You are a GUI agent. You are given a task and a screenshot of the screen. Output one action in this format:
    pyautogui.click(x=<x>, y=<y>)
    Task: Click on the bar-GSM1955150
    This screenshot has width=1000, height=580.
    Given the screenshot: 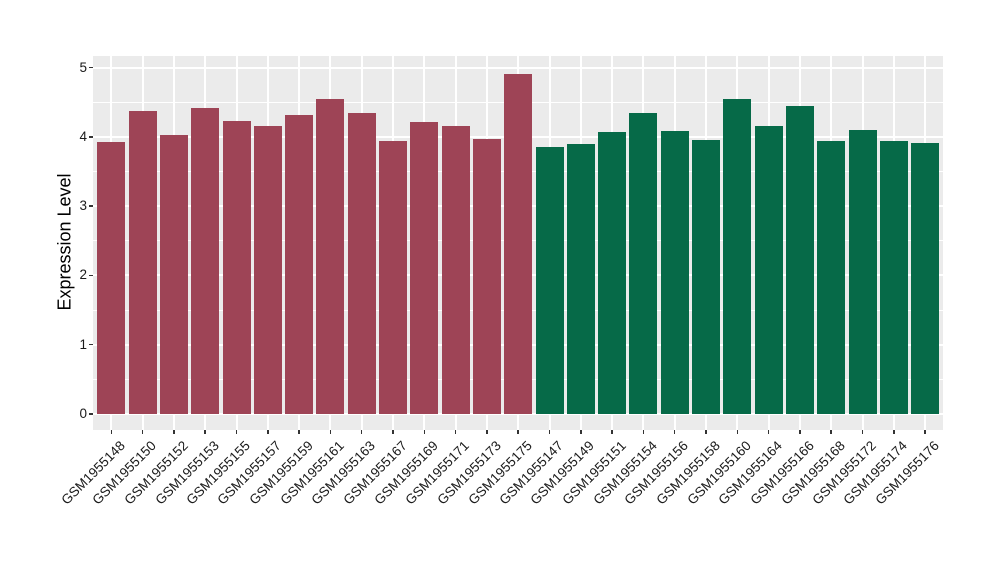 What is the action you would take?
    pyautogui.click(x=142, y=262)
    